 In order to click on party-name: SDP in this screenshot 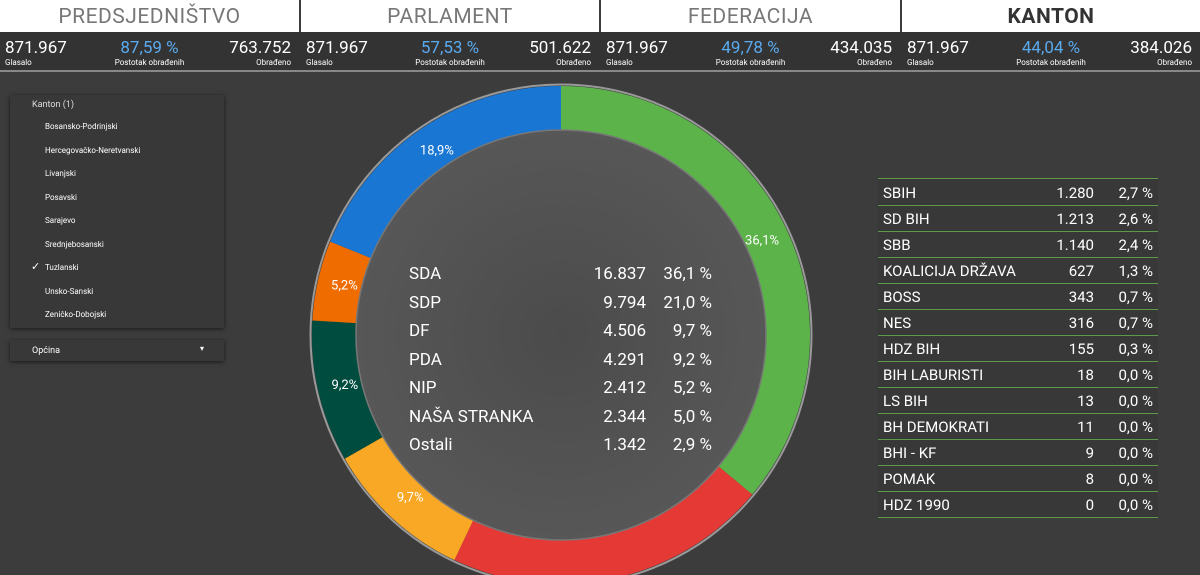, I will do `click(425, 302)`.